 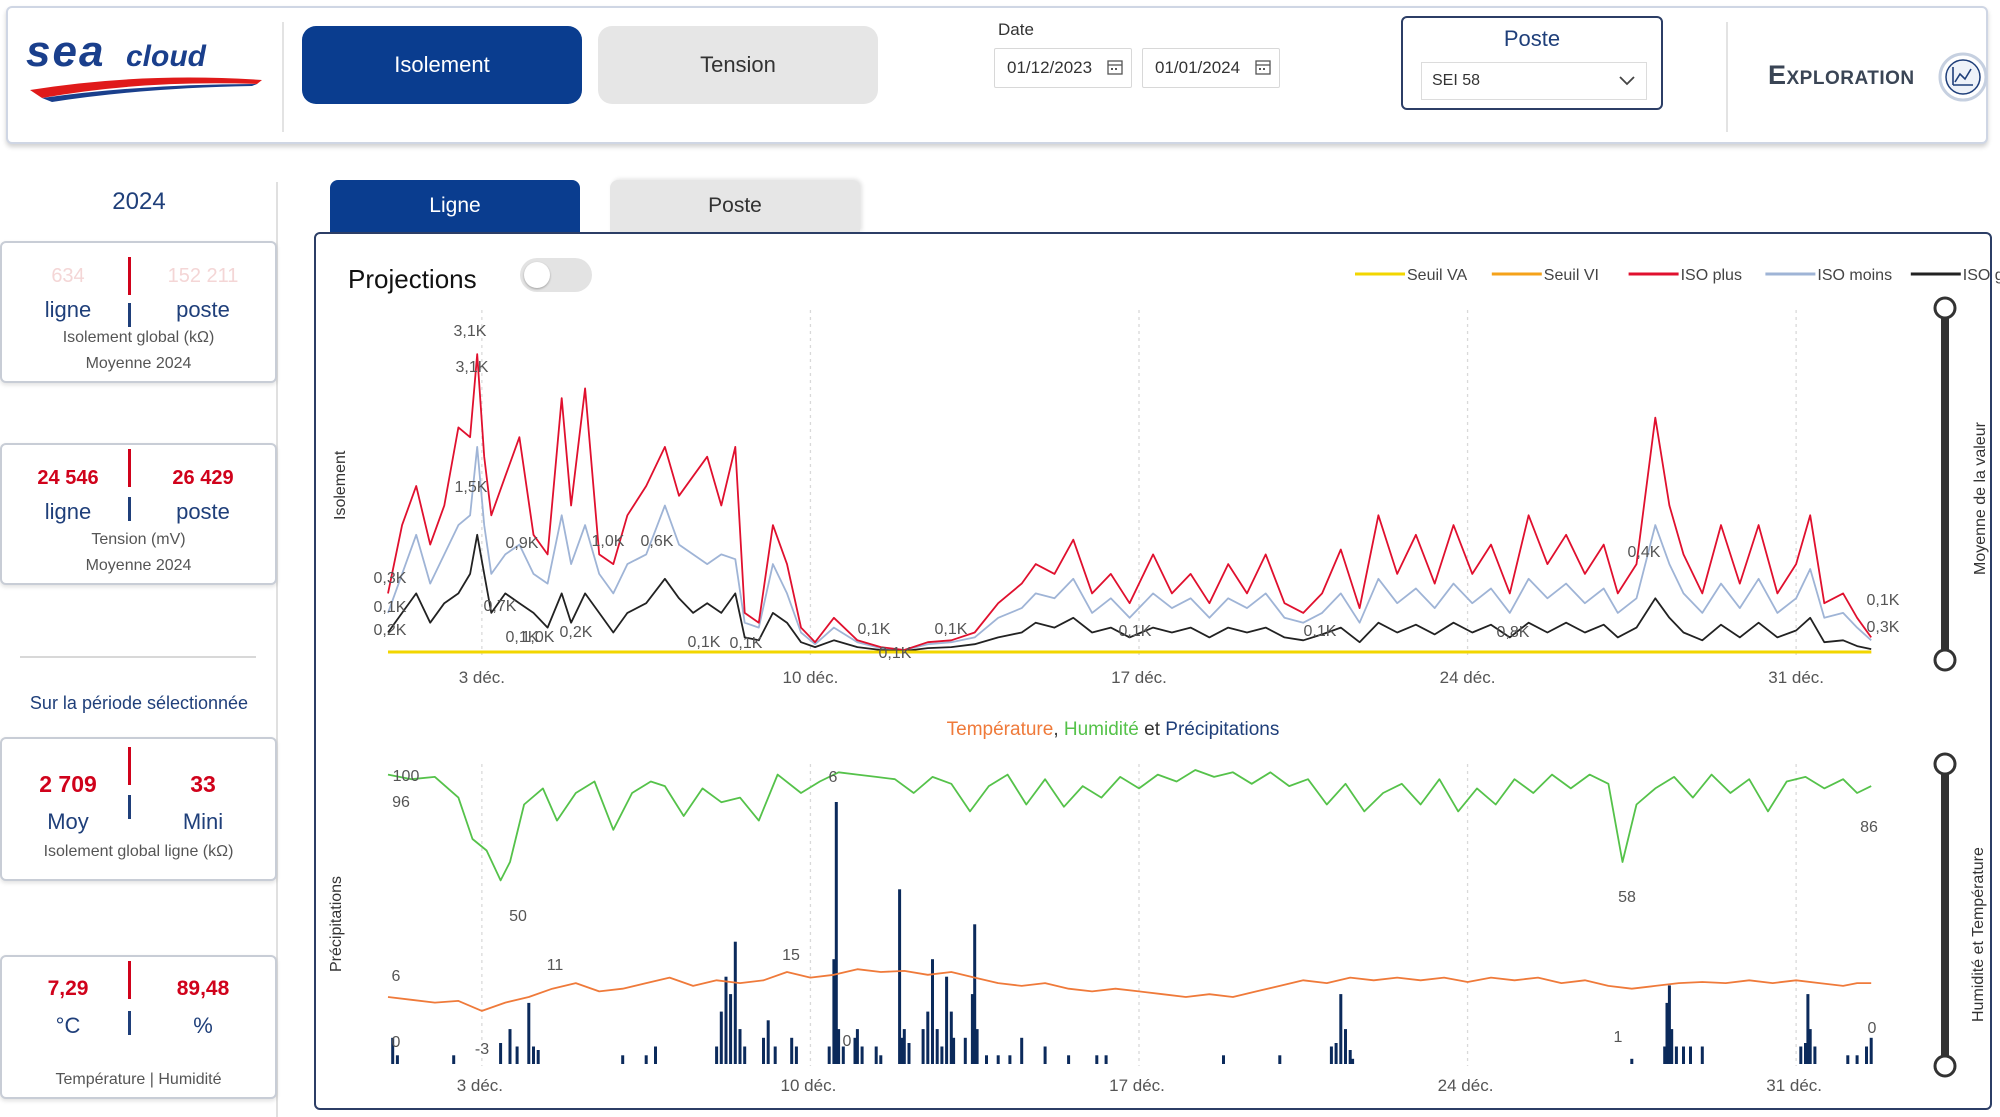 What do you see at coordinates (1963, 77) in the screenshot?
I see `exploration-chart-icon` at bounding box center [1963, 77].